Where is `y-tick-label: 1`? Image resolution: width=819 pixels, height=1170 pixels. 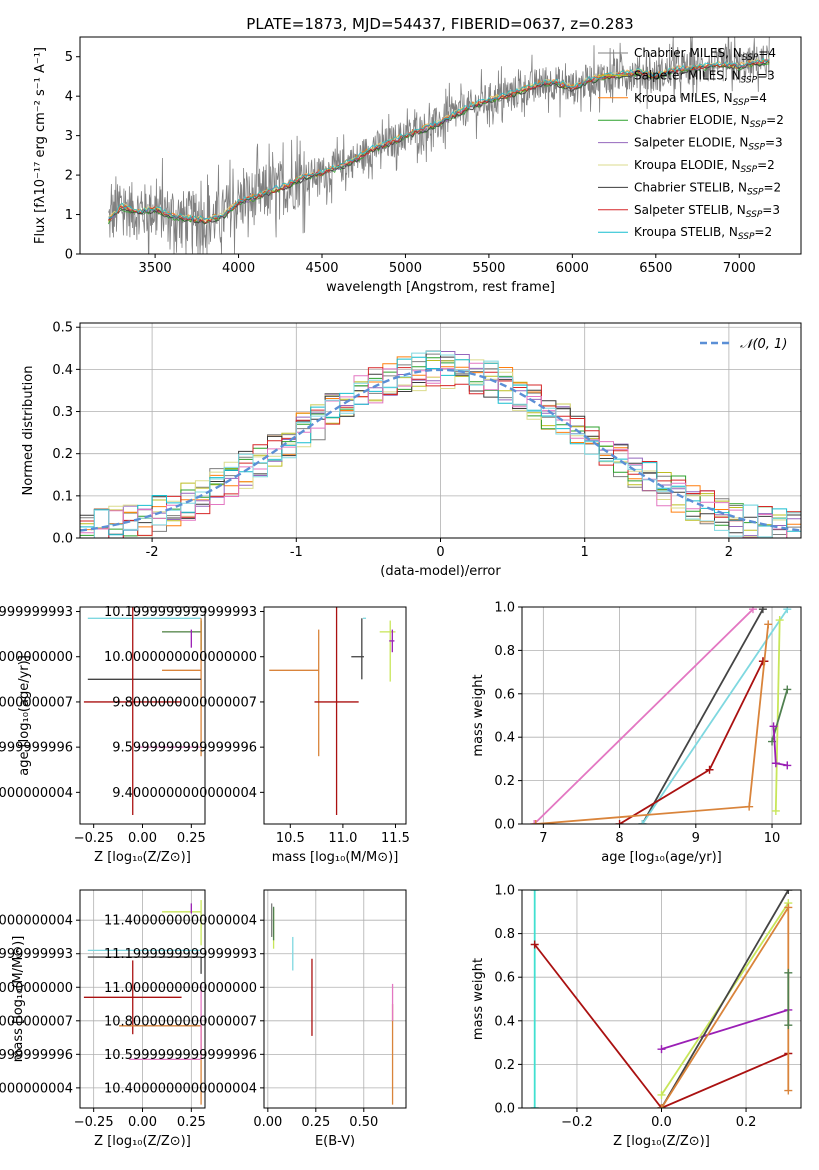
y-tick-label: 1 is located at coordinates (69, 215).